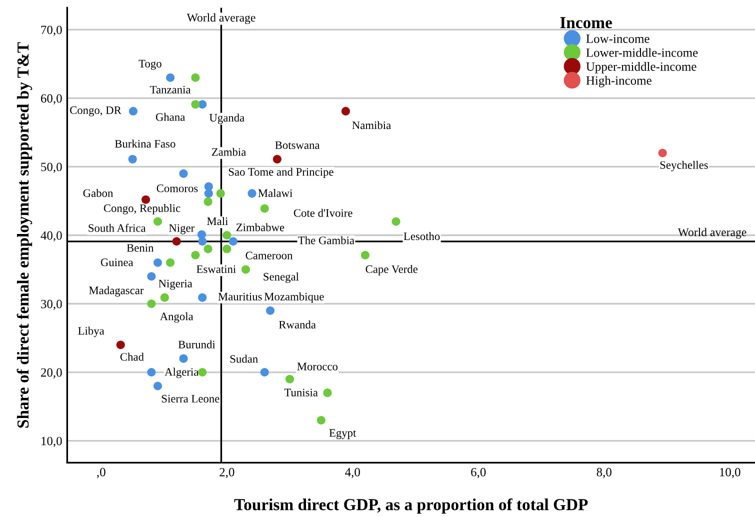 The height and width of the screenshot is (517, 755). What do you see at coordinates (730, 473) in the screenshot?
I see `x-tick-label: 10,0` at bounding box center [730, 473].